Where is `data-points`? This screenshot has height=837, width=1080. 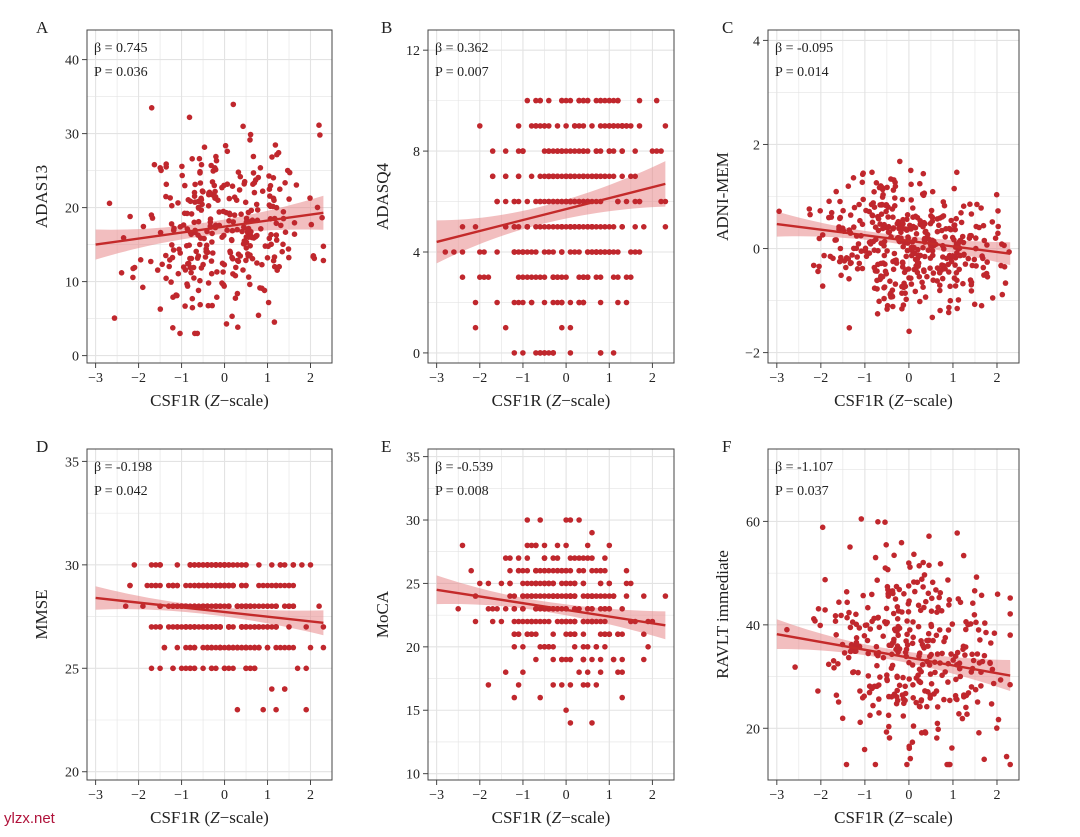 data-points is located at coordinates (562, 621).